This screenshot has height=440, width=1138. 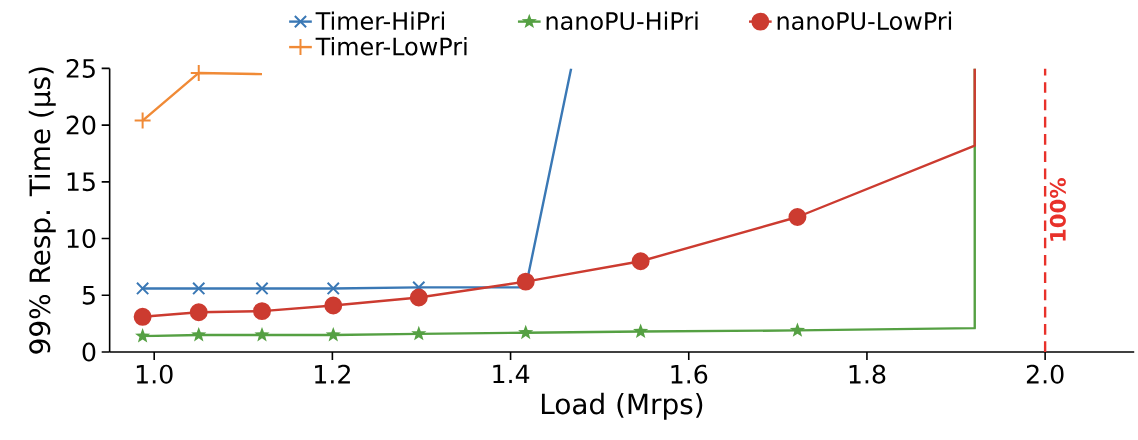 I want to click on legend-label: Timer-LowPri, so click(x=391, y=46).